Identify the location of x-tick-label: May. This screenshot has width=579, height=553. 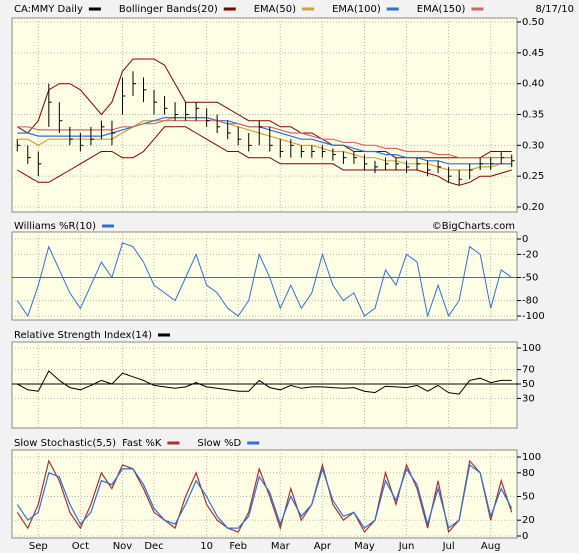
(364, 546).